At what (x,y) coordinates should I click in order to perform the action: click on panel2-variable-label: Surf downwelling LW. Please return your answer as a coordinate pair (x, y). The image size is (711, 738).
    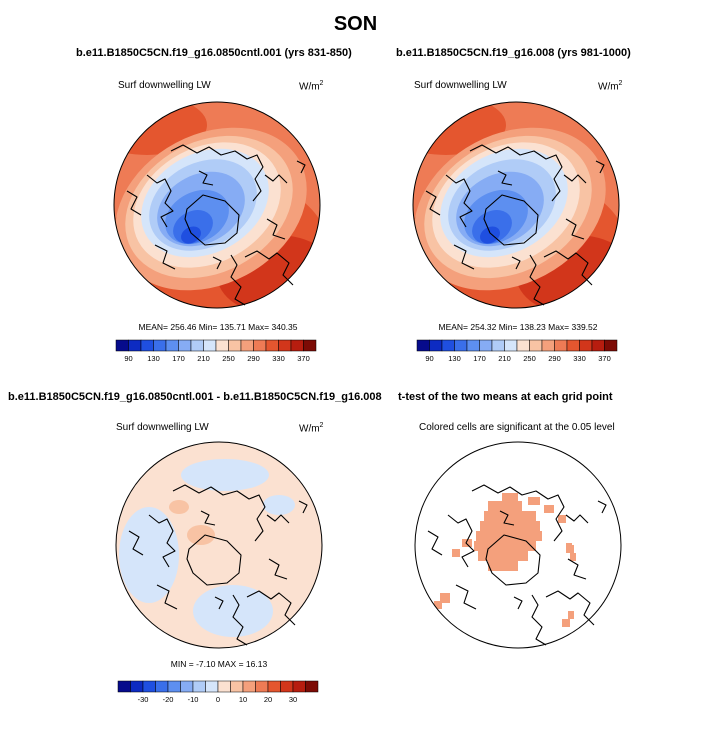
    Looking at the image, I should click on (460, 85).